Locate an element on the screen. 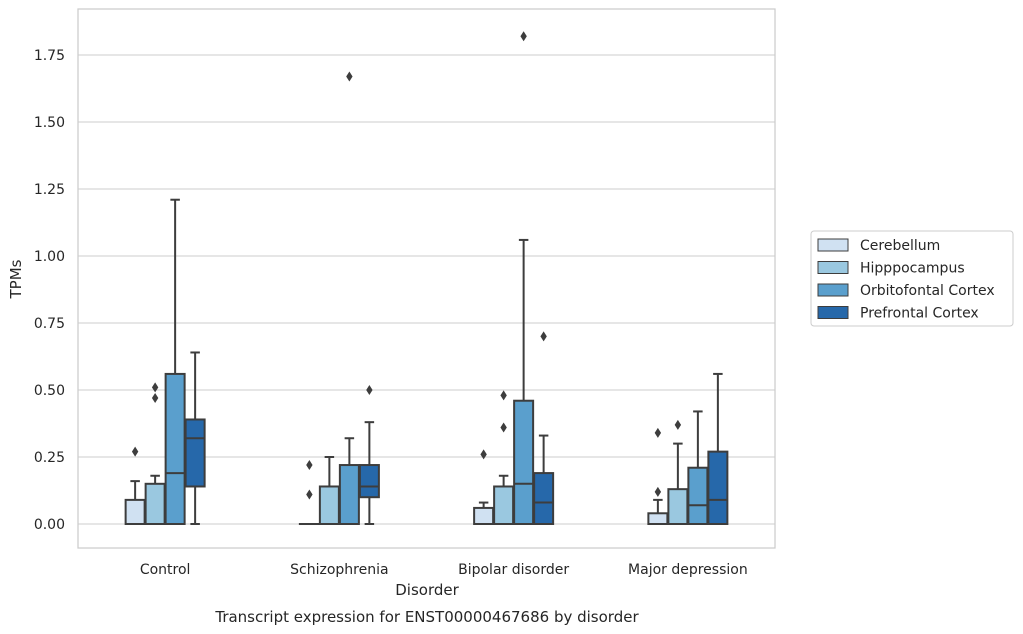 The width and height of the screenshot is (1023, 634). x-tick-label: Schizophrenia is located at coordinates (339, 570).